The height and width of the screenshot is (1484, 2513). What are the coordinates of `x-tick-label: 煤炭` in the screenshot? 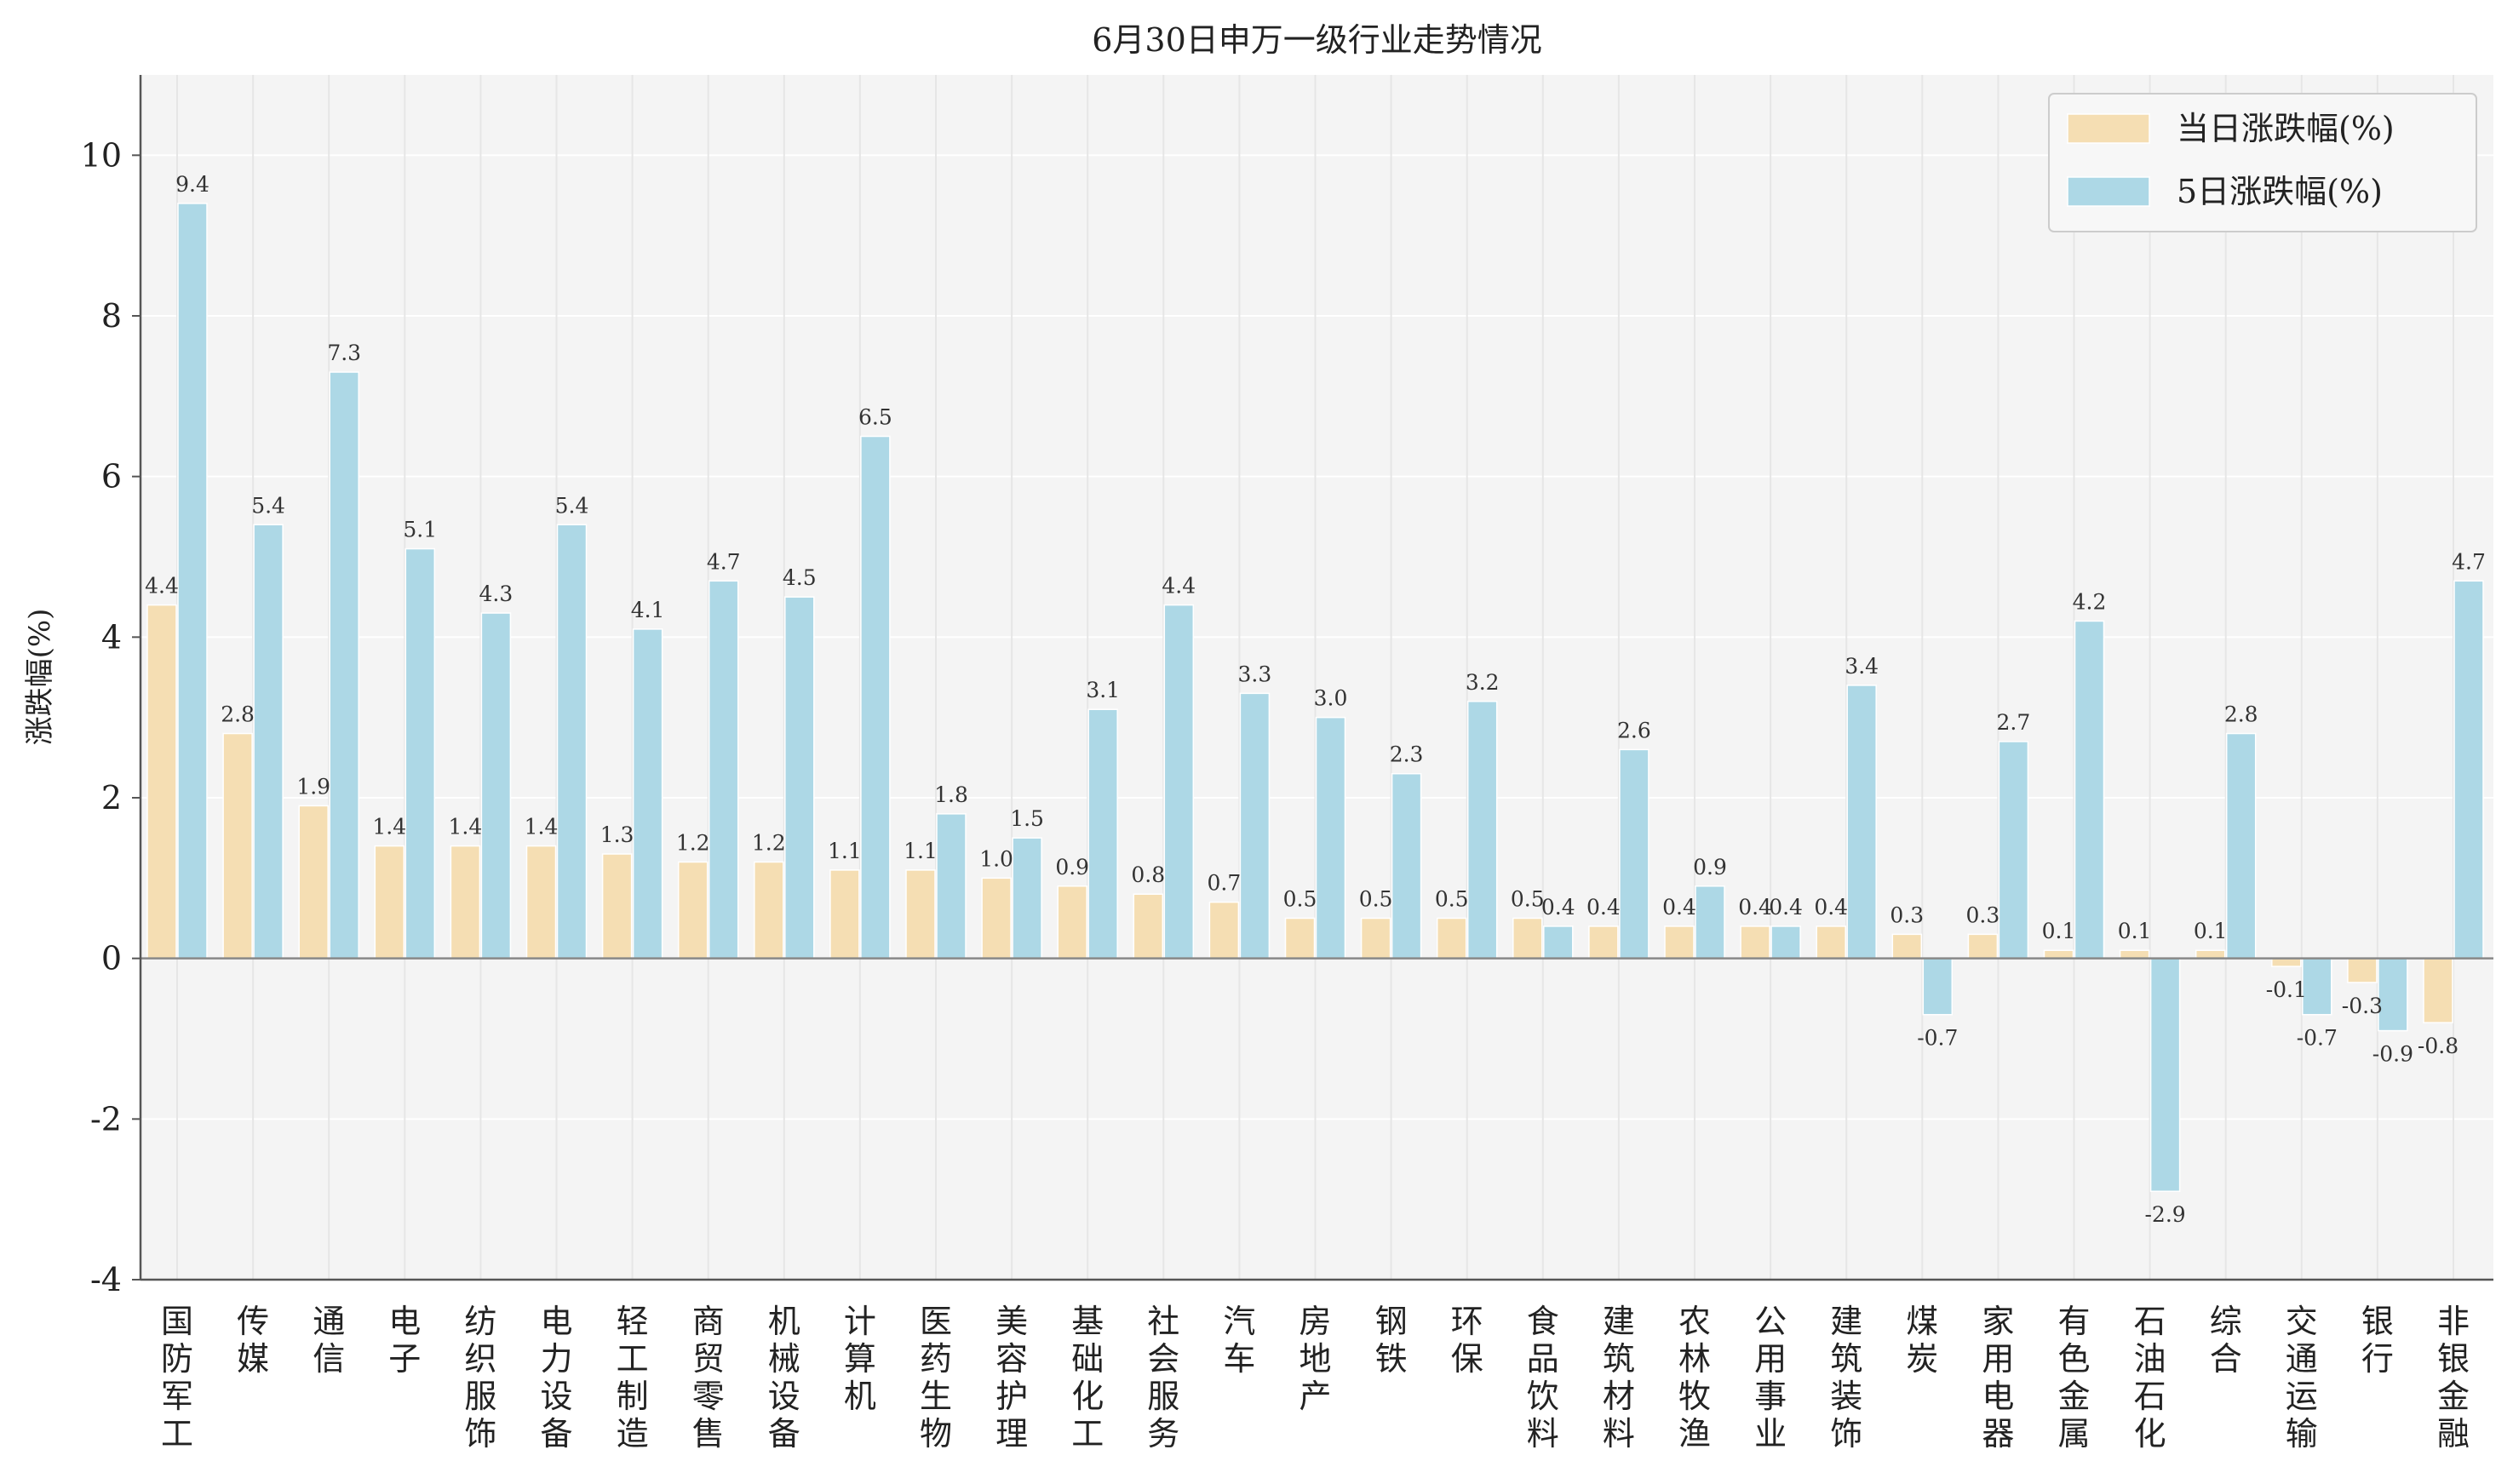 It's located at (1922, 1340).